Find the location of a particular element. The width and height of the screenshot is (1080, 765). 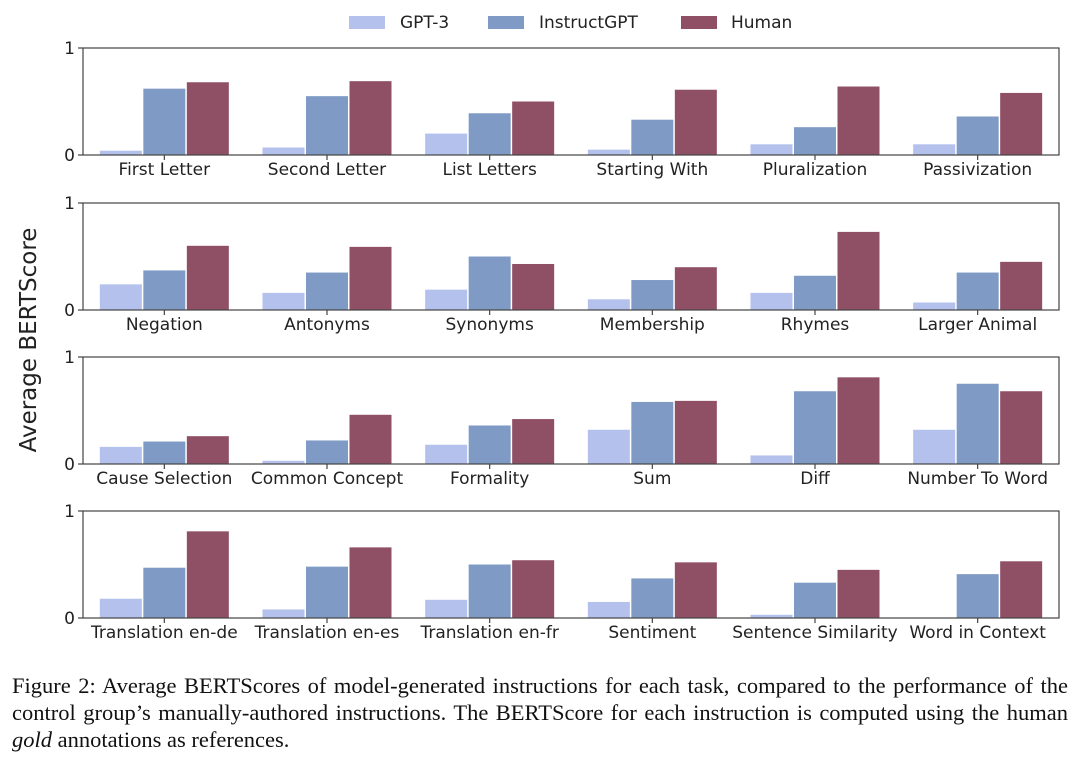

category-label: Translation en-fr is located at coordinates (488, 633).